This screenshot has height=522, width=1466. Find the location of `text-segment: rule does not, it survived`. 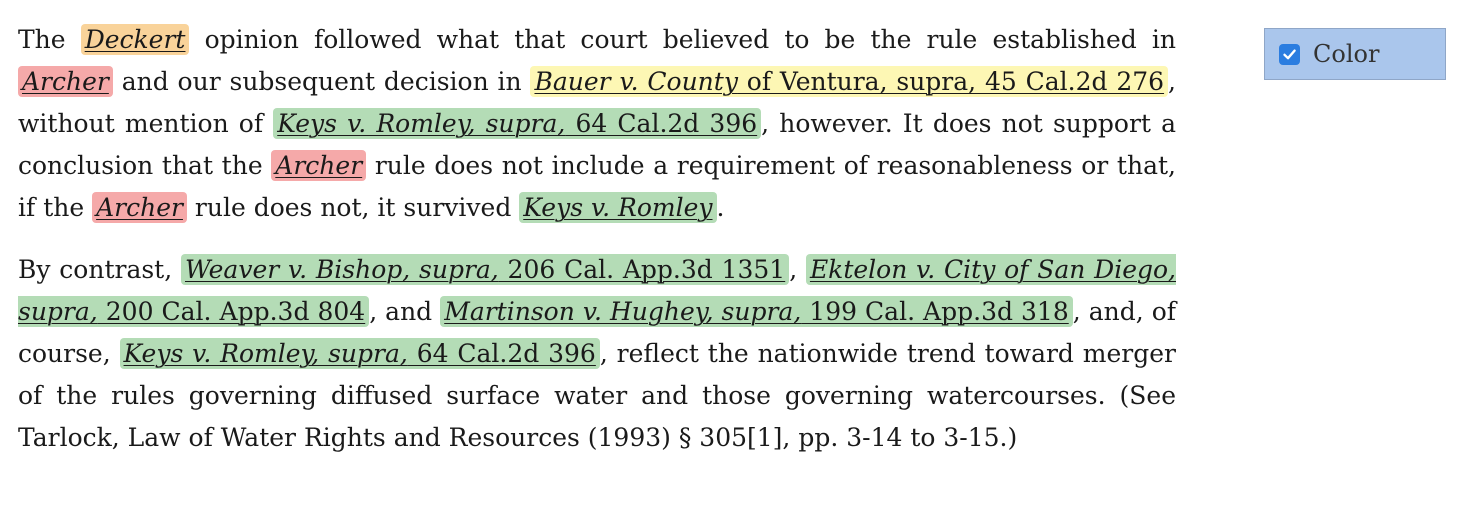

text-segment: rule does not, it survived is located at coordinates (353, 207).